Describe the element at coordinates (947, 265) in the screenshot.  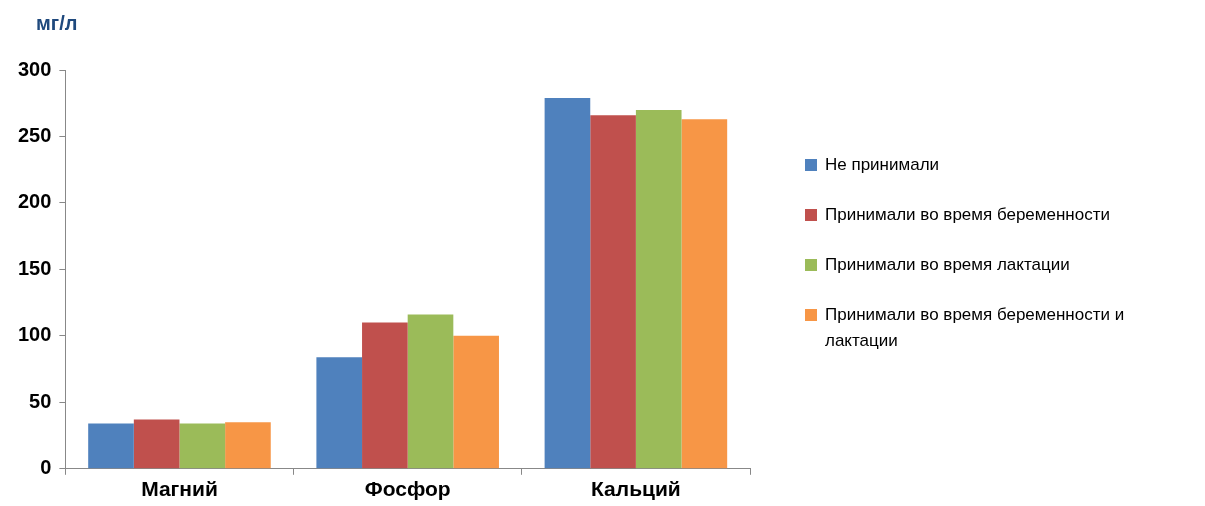
I see `legend-label: Принимали во время лактации` at that location.